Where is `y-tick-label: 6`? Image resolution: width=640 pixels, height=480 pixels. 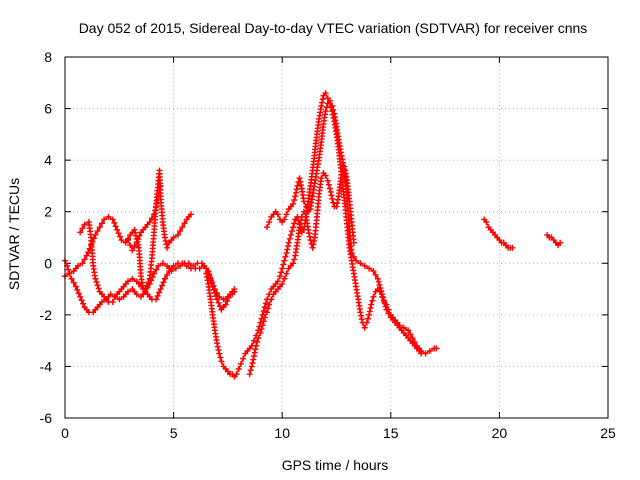 y-tick-label: 6 is located at coordinates (48, 109).